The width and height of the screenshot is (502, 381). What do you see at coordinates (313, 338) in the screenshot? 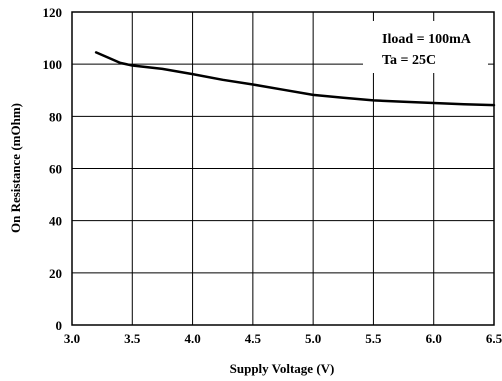
I see `x-tick-label: 5.0` at bounding box center [313, 338].